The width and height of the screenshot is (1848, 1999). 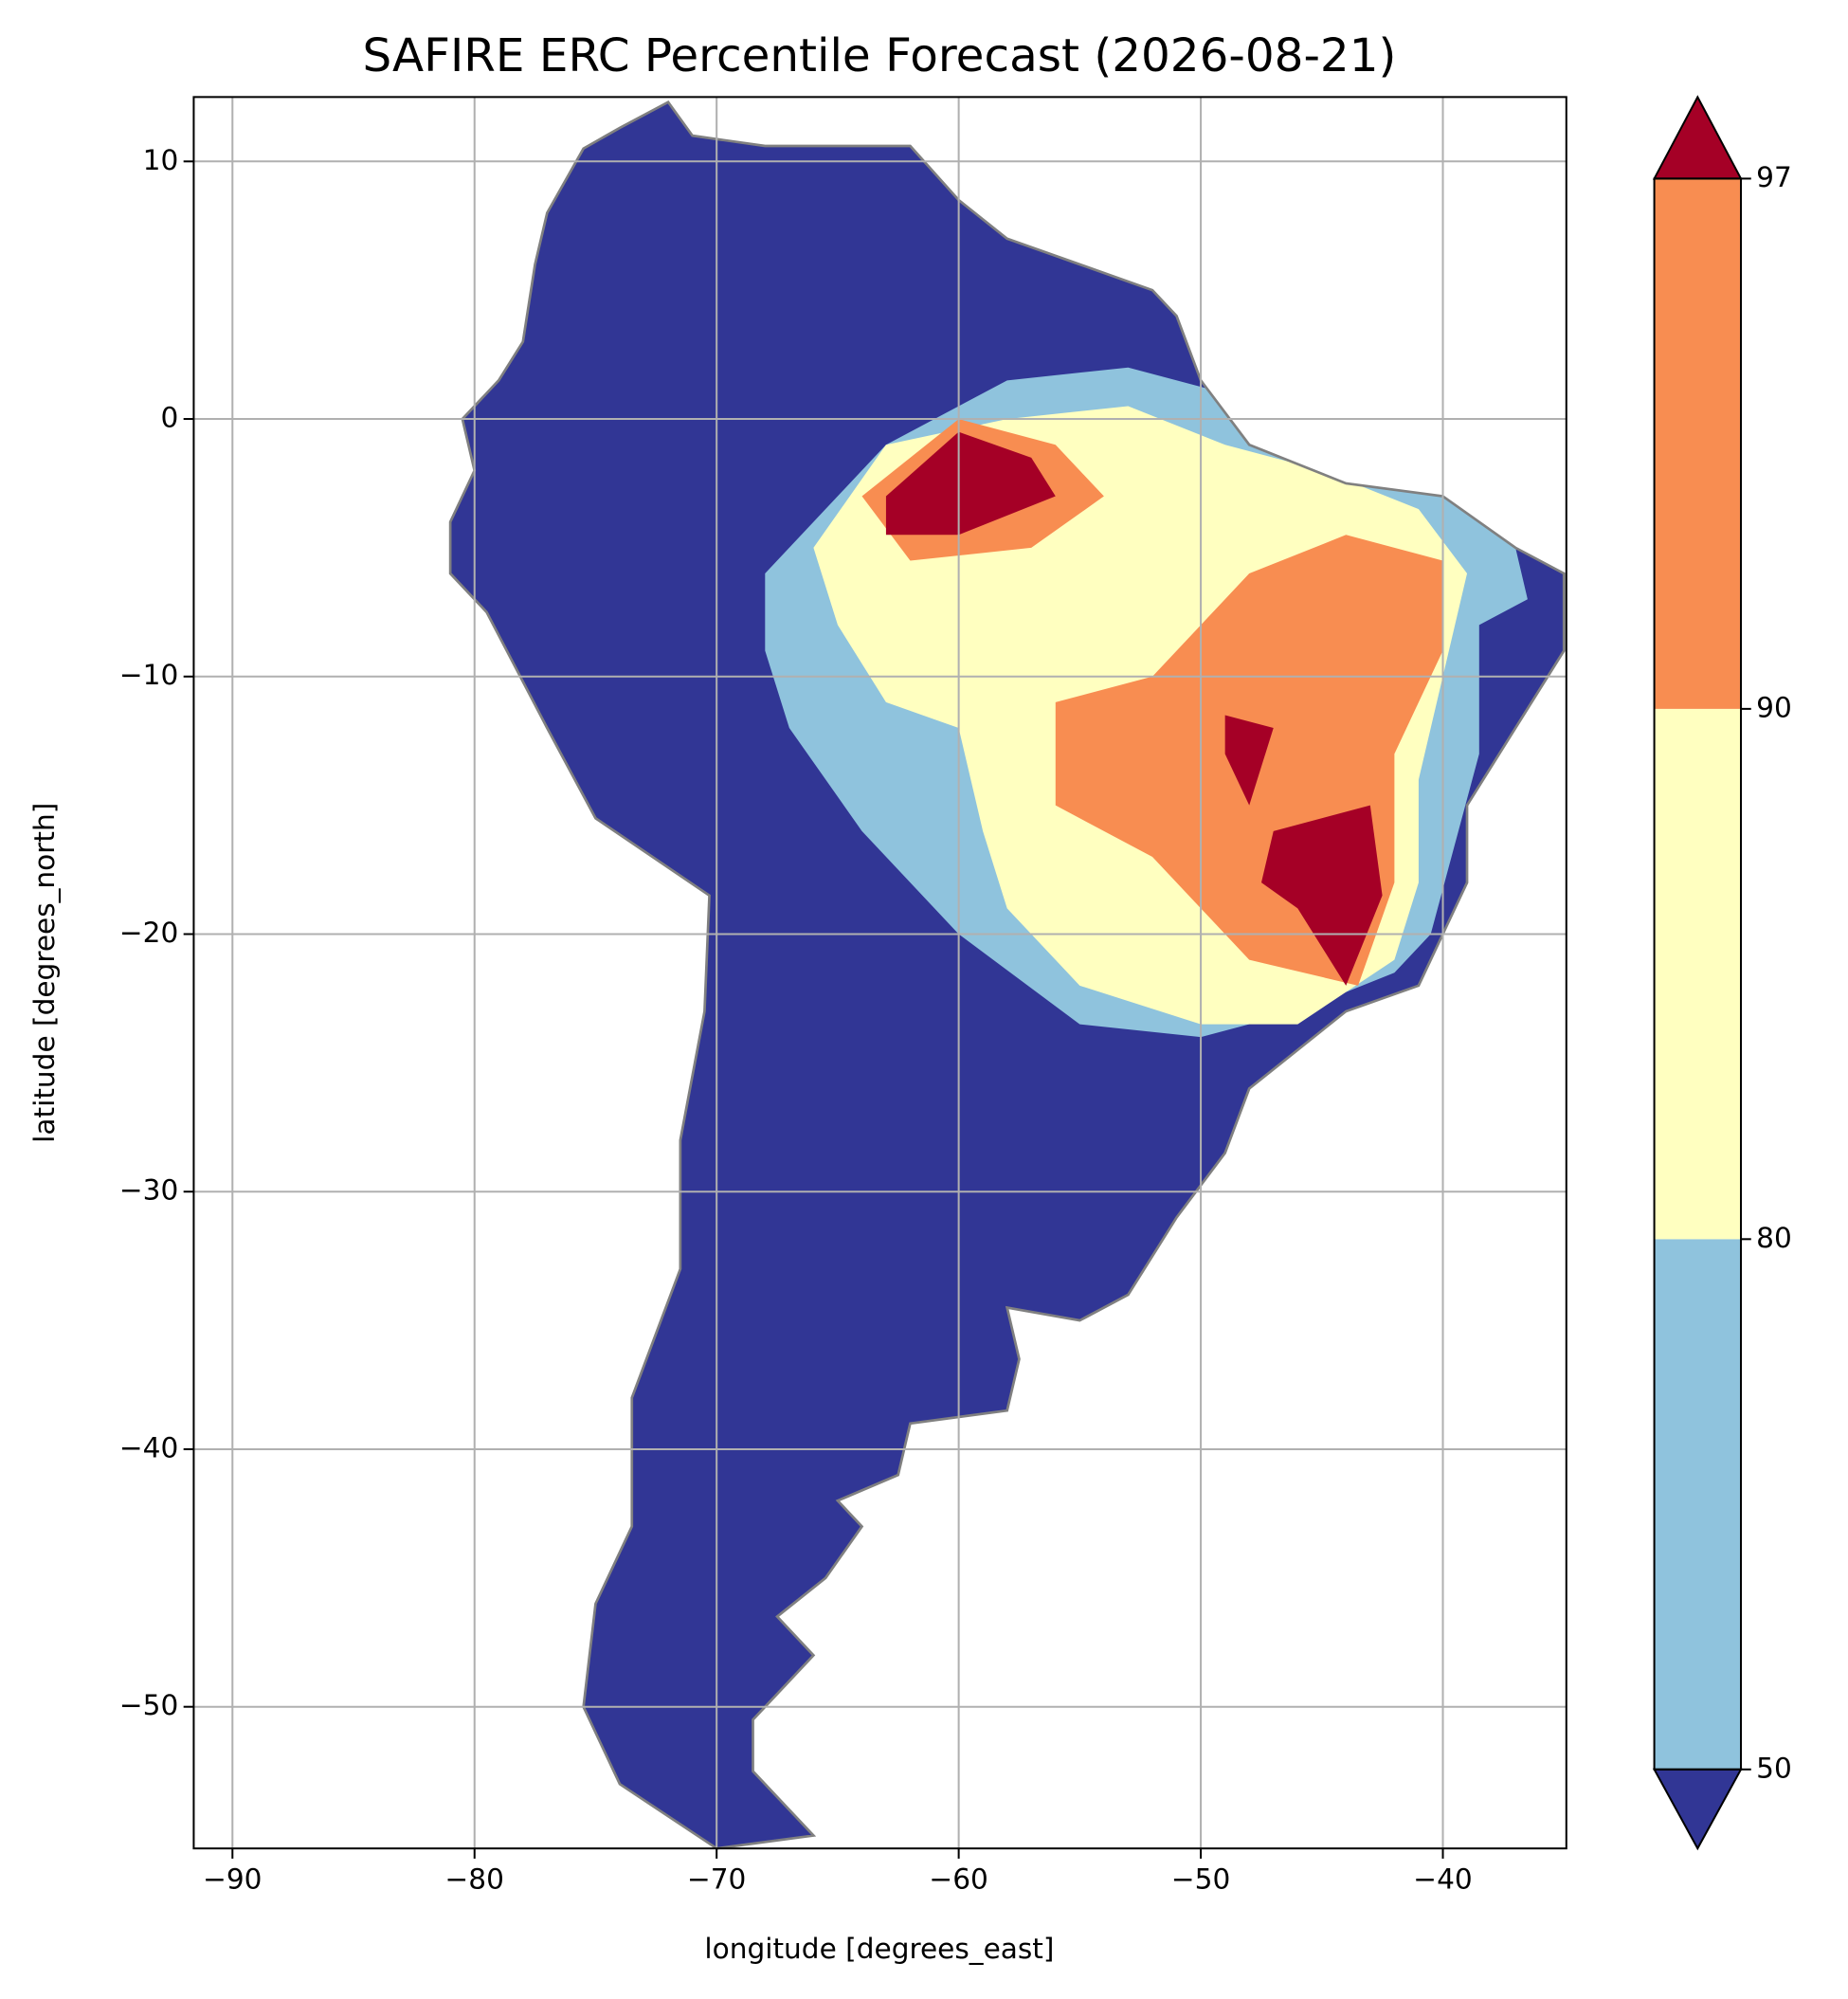 What do you see at coordinates (1443, 1879) in the screenshot?
I see `x-tick-label: −40` at bounding box center [1443, 1879].